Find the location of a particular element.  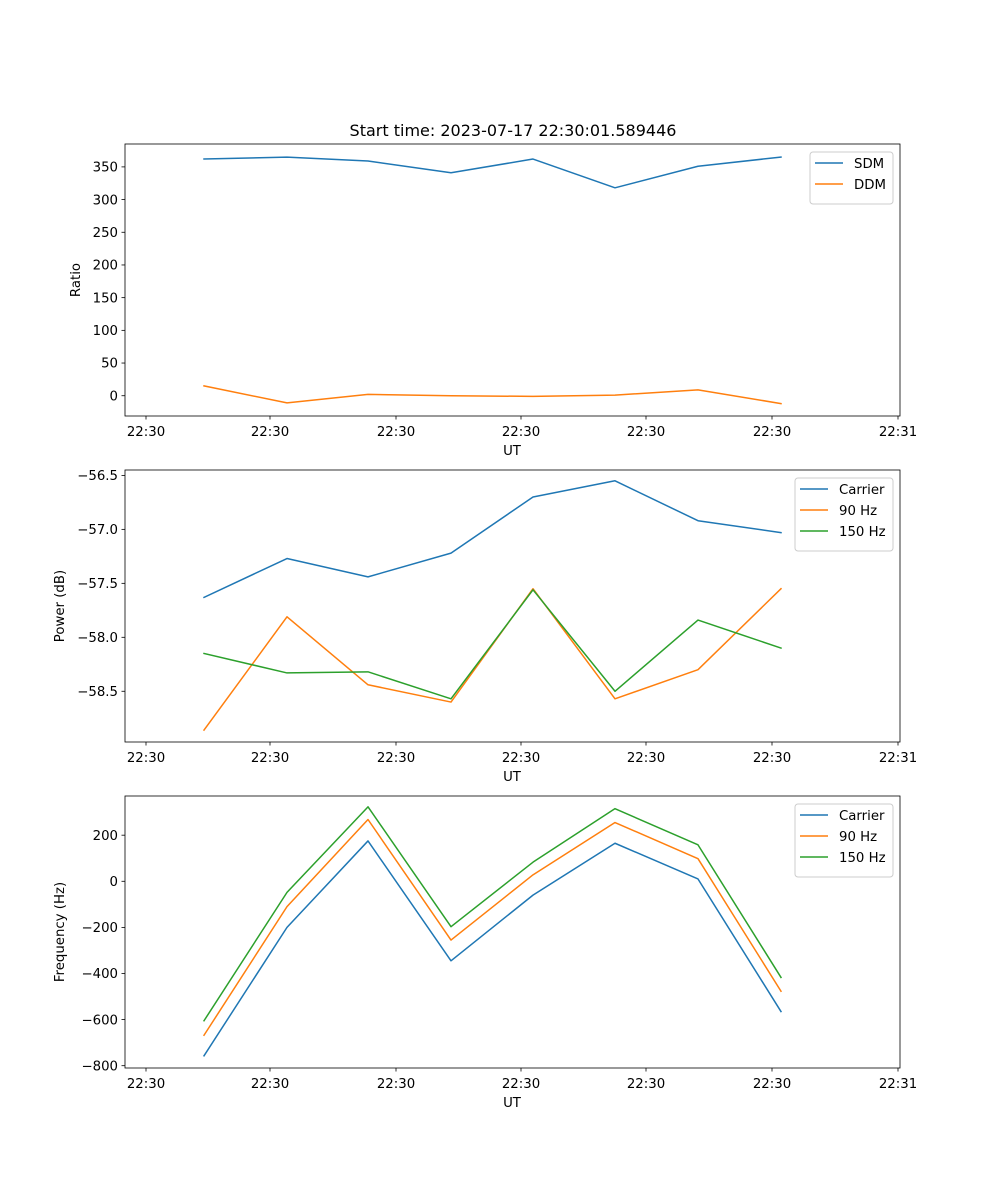

y-tick-label: −400 is located at coordinates (99, 974).